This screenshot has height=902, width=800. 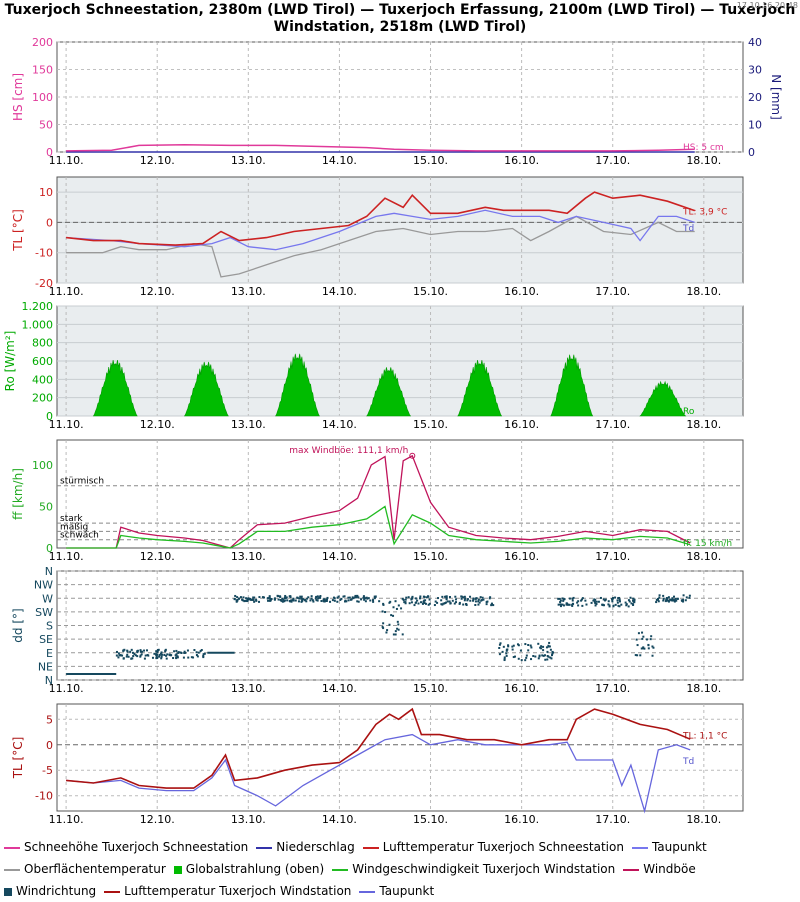 I want to click on legend-item: Oberflächentemperatur, so click(x=85, y=869).